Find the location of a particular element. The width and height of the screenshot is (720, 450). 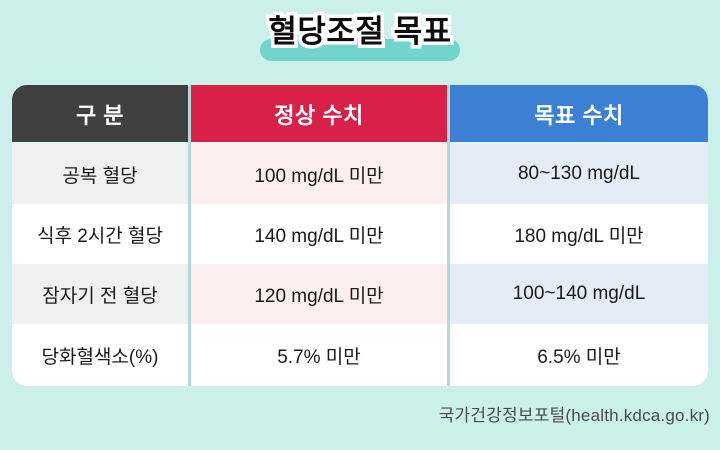

page-title-outline: 혈당조절 목표 is located at coordinates (360, 32).